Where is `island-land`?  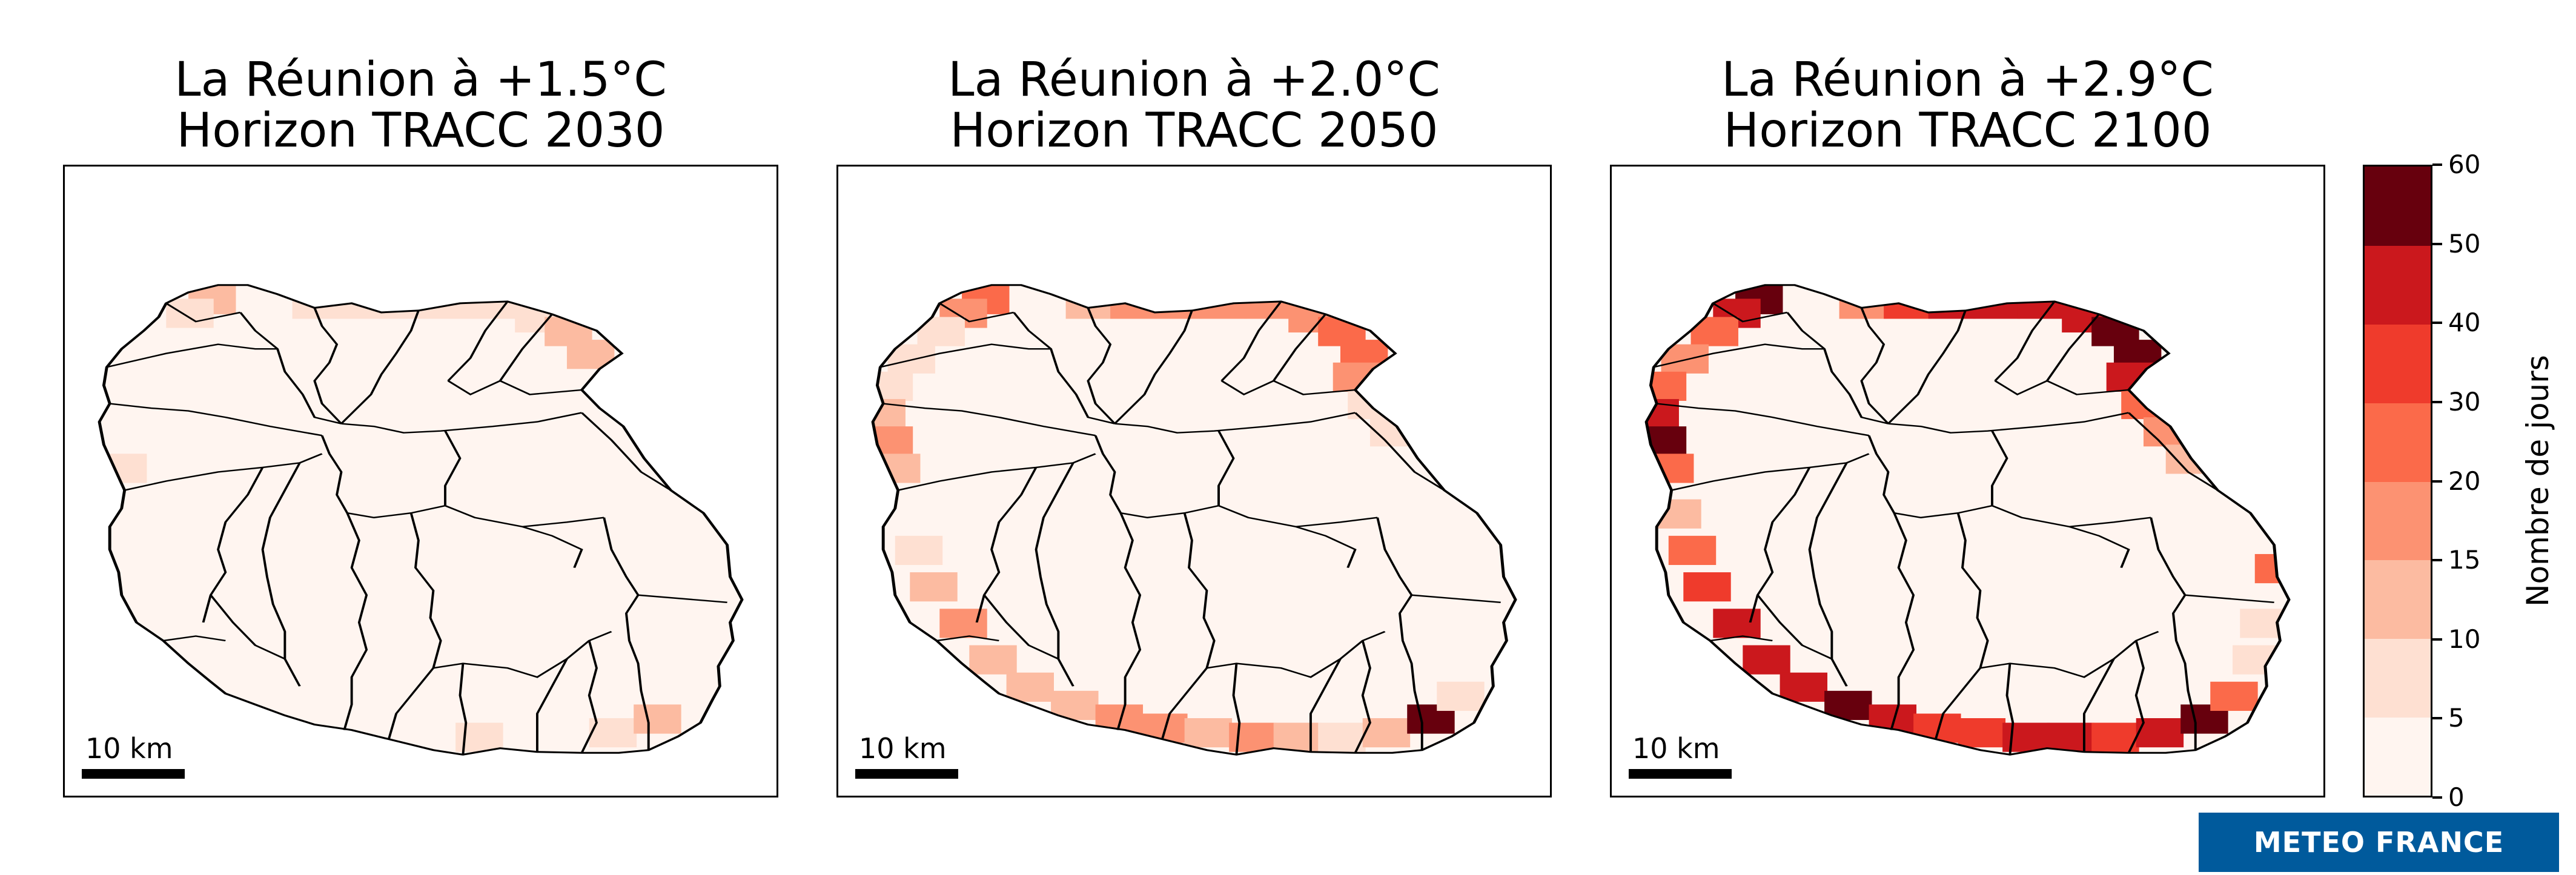
island-land is located at coordinates (421, 520).